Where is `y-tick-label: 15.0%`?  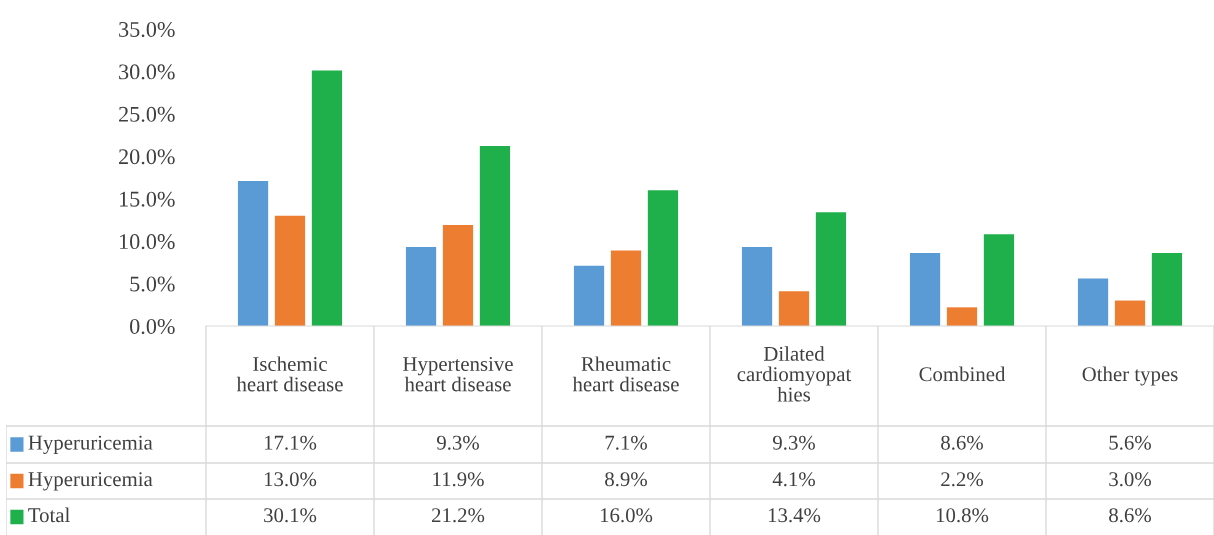
y-tick-label: 15.0% is located at coordinates (147, 199).